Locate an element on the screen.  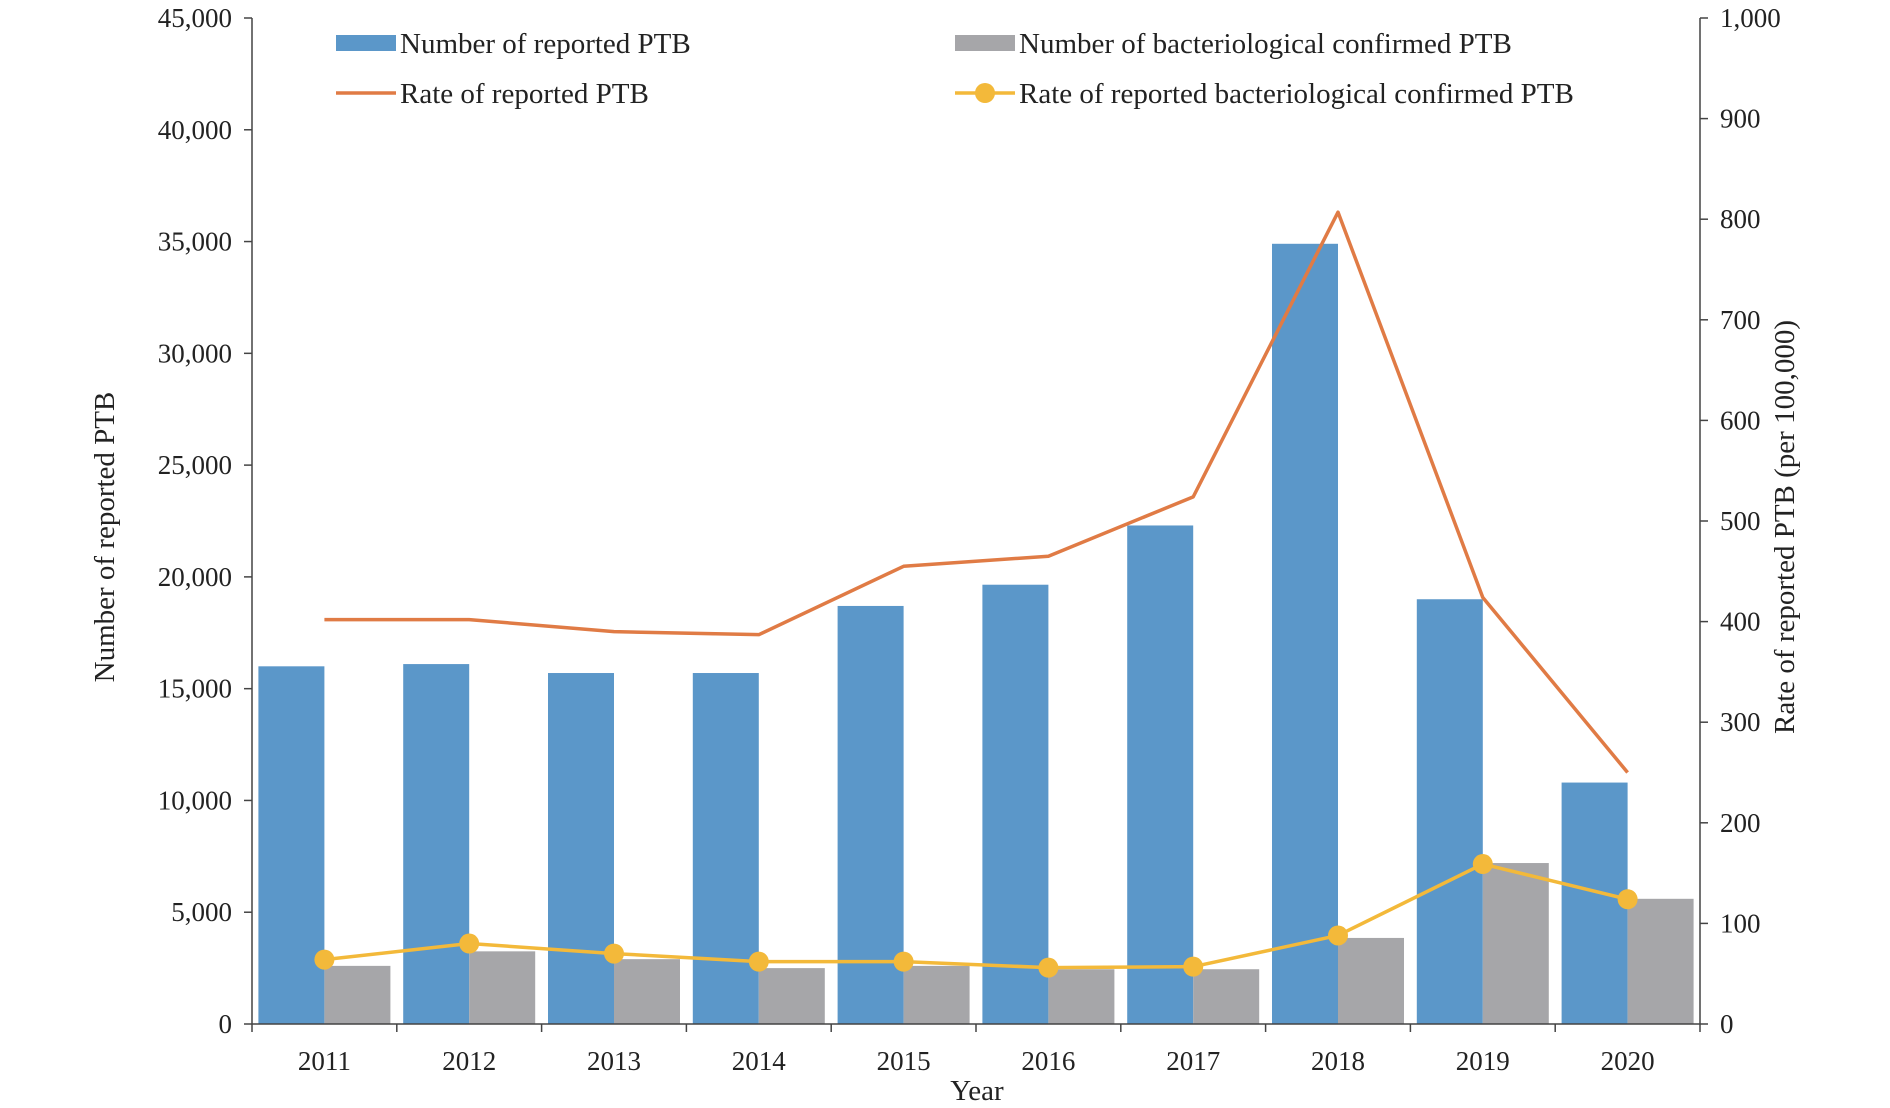
confirmed-rate-point-2012 is located at coordinates (469, 943).